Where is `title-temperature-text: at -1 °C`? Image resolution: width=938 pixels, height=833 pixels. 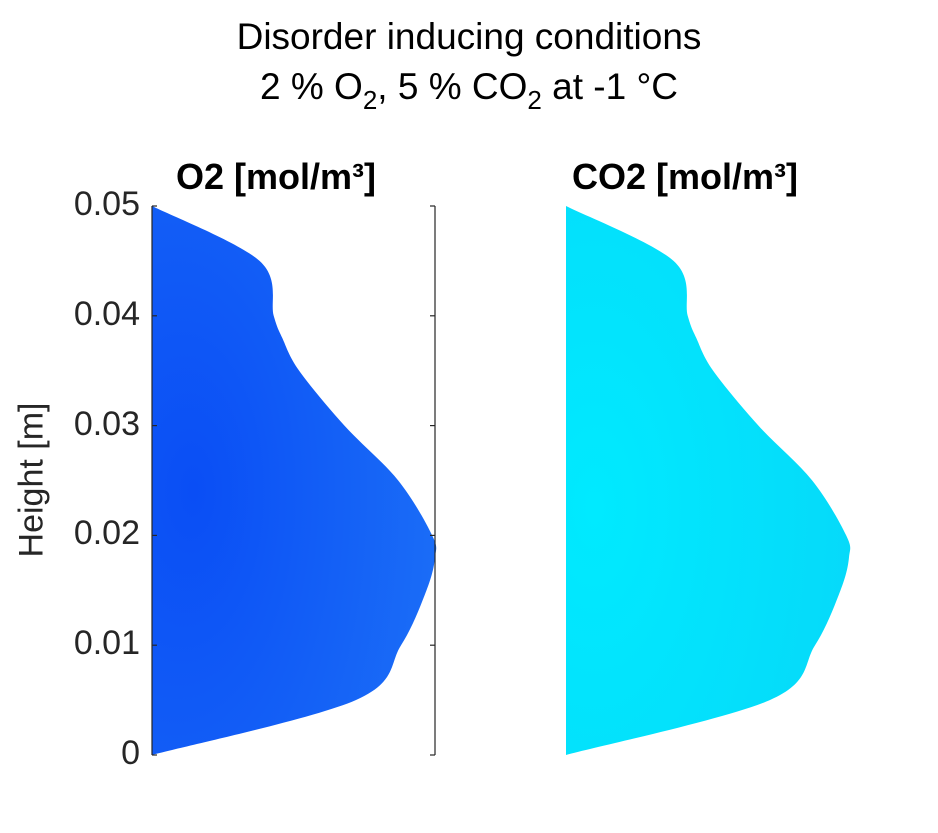 title-temperature-text: at -1 °C is located at coordinates (609, 86).